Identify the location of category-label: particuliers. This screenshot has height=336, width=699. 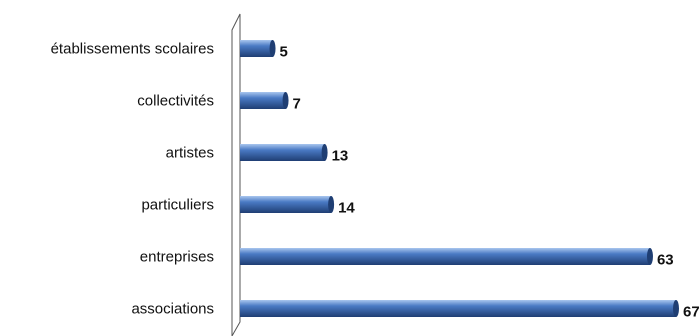
(177, 205).